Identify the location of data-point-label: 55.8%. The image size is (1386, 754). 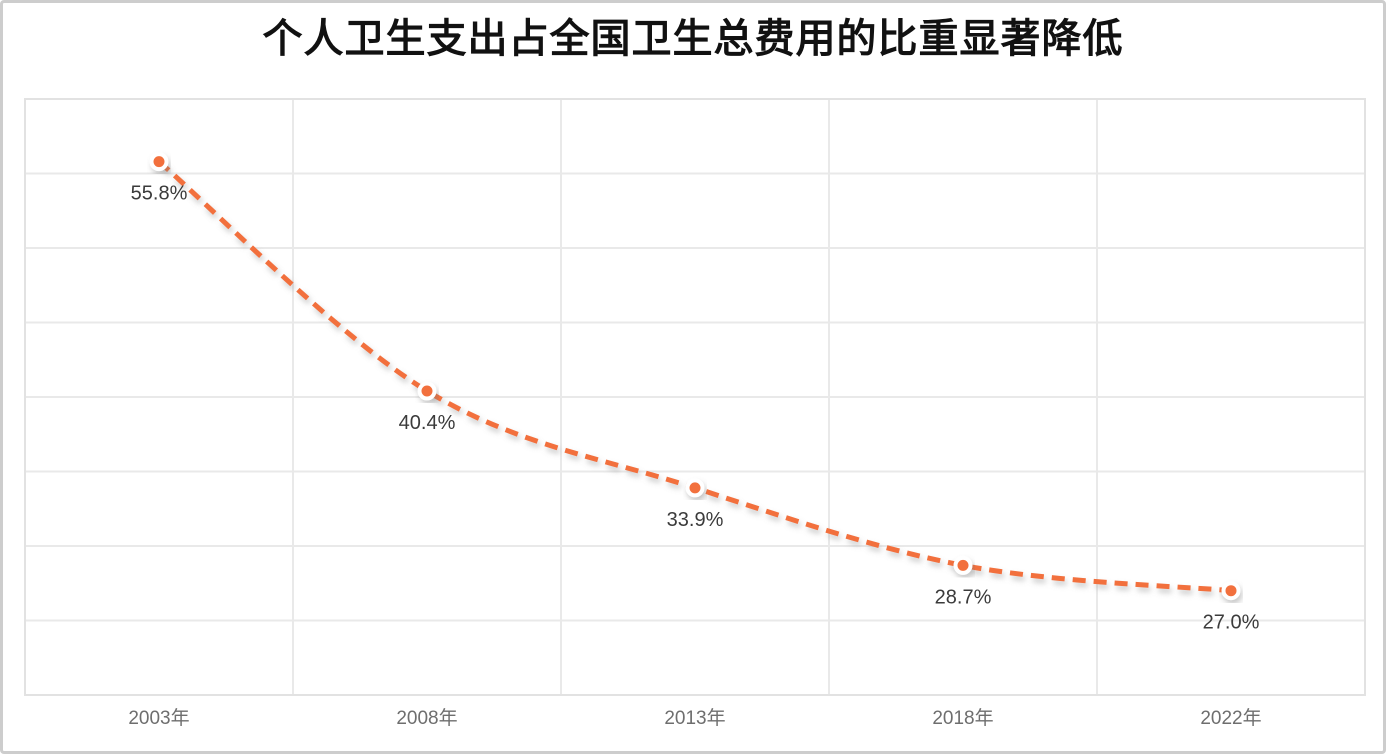
(159, 194).